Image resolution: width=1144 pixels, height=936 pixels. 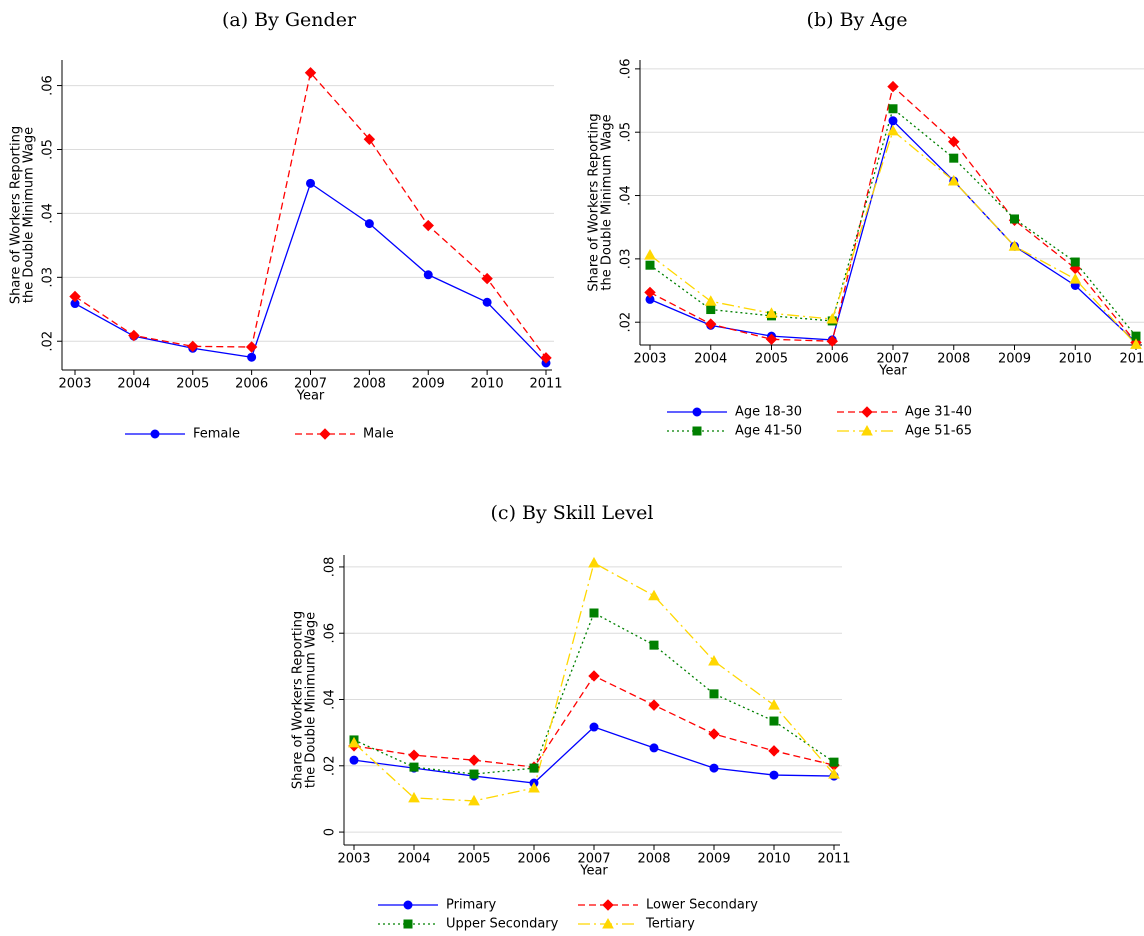 I want to click on panel-title: (c) By Skill Level, so click(x=572, y=513).